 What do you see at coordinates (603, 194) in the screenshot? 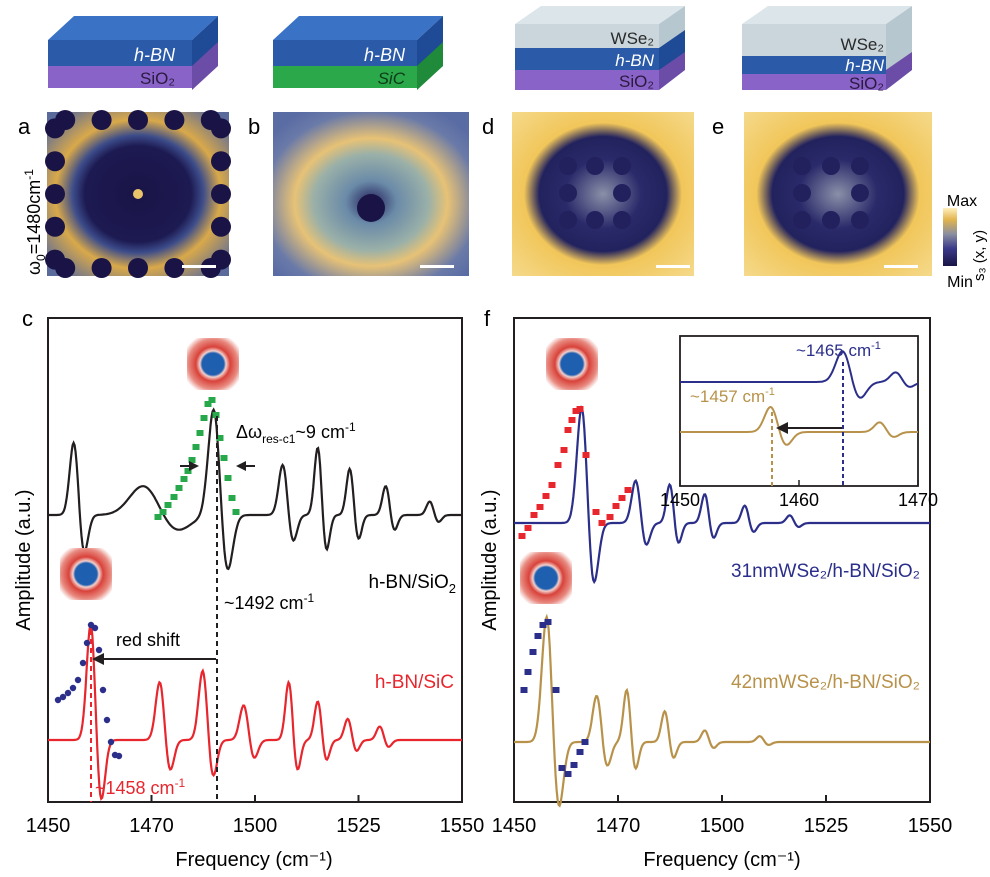
I see `map-d` at bounding box center [603, 194].